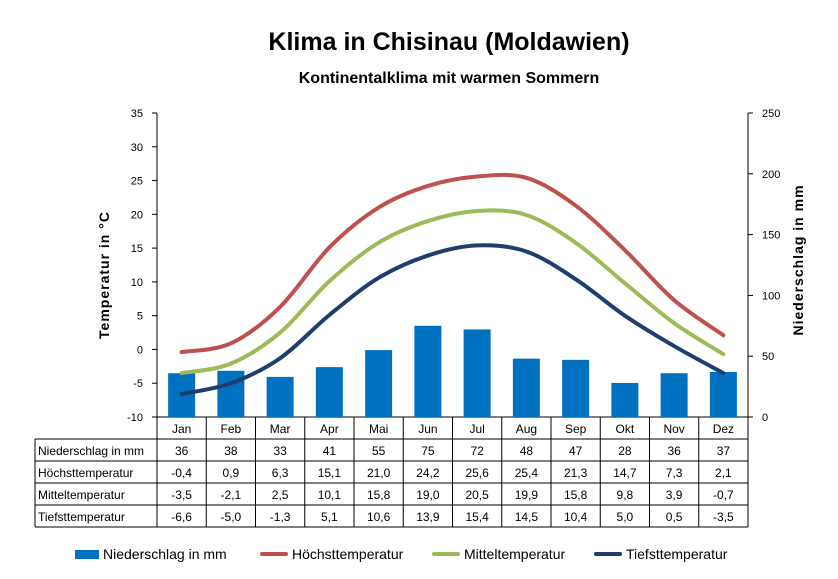  What do you see at coordinates (765, 418) in the screenshot?
I see `y-tick-label-right: 0` at bounding box center [765, 418].